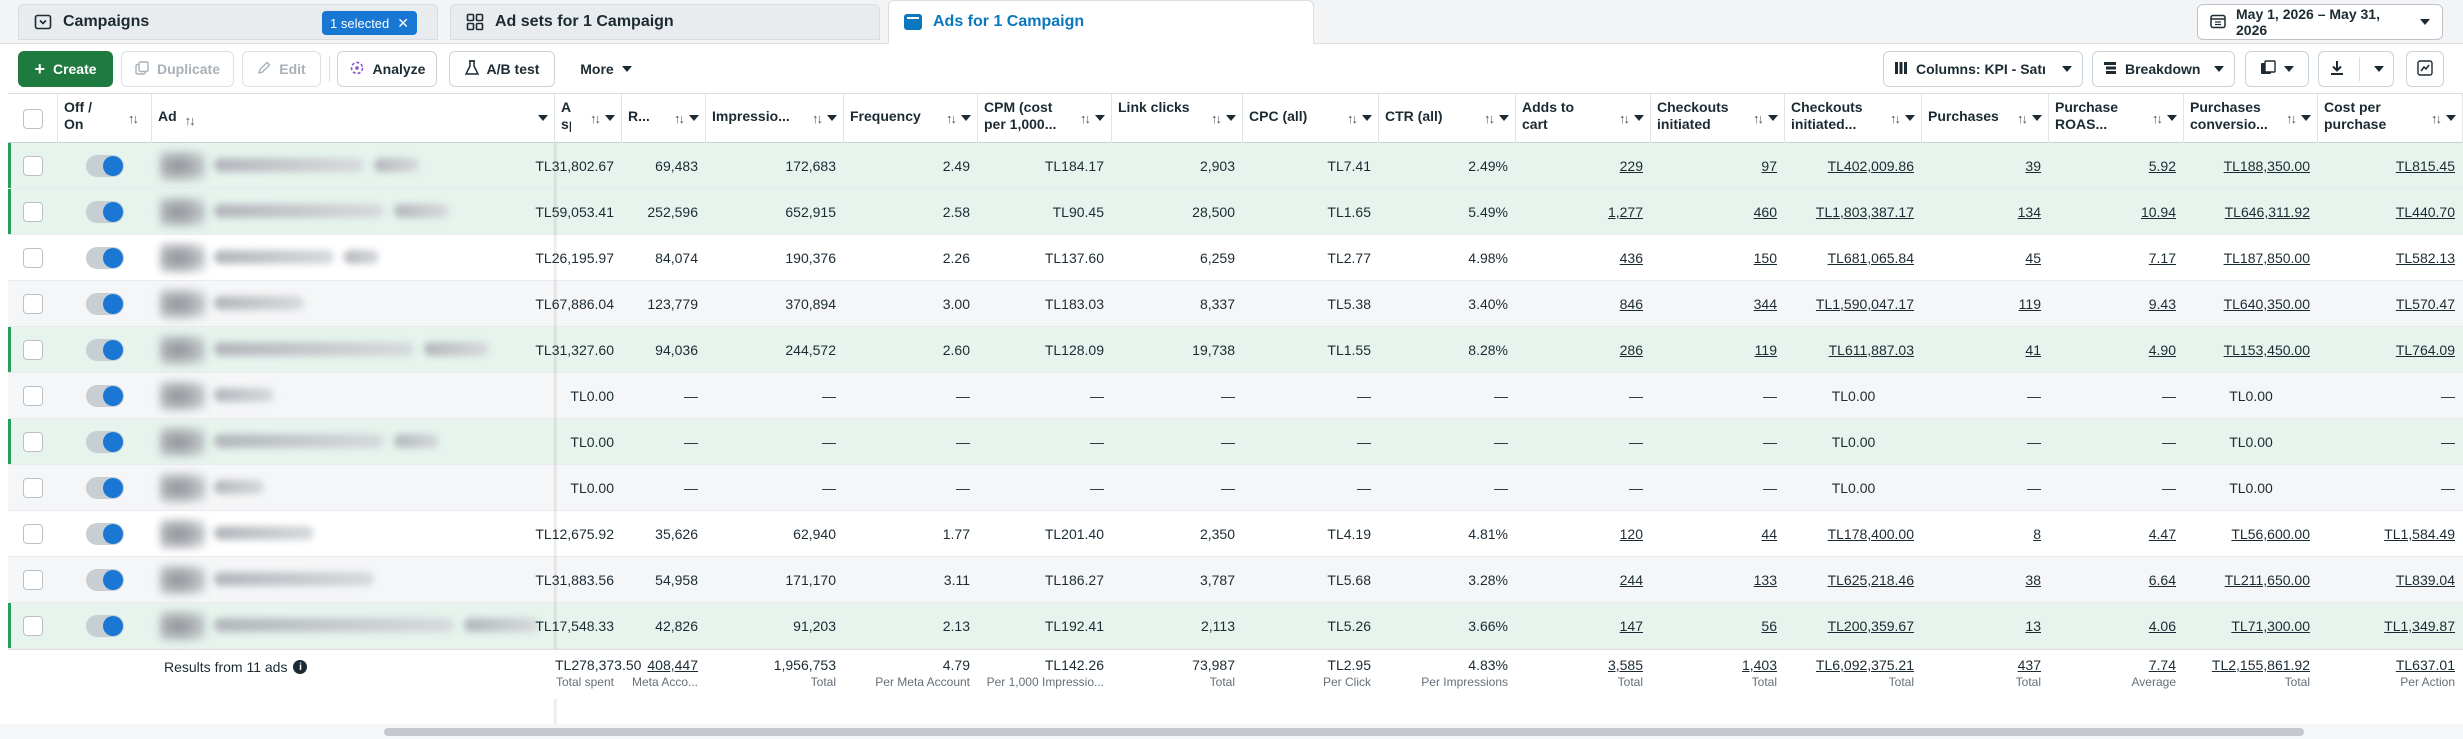 The width and height of the screenshot is (2463, 739). What do you see at coordinates (1983, 69) in the screenshot?
I see `columns-button: Columns: KPI - Satış` at bounding box center [1983, 69].